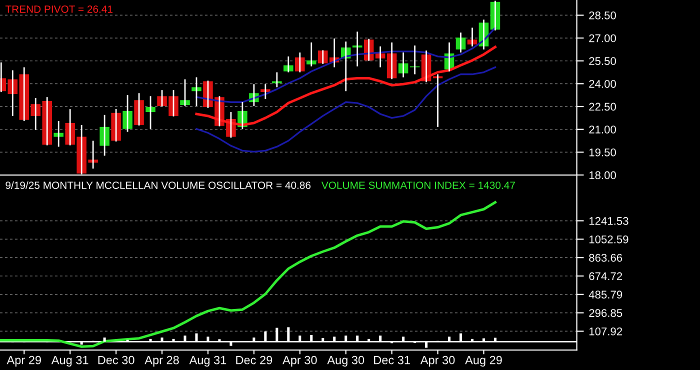 The height and width of the screenshot is (370, 700). What do you see at coordinates (392, 360) in the screenshot?
I see `x-tick-label: Dec 31` at bounding box center [392, 360].